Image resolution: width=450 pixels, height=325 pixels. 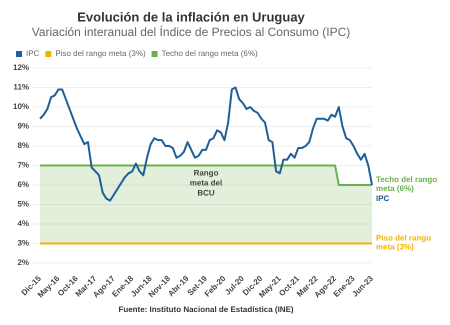 What do you see at coordinates (21, 87) in the screenshot?
I see `y-tick-label: 11%` at bounding box center [21, 87].